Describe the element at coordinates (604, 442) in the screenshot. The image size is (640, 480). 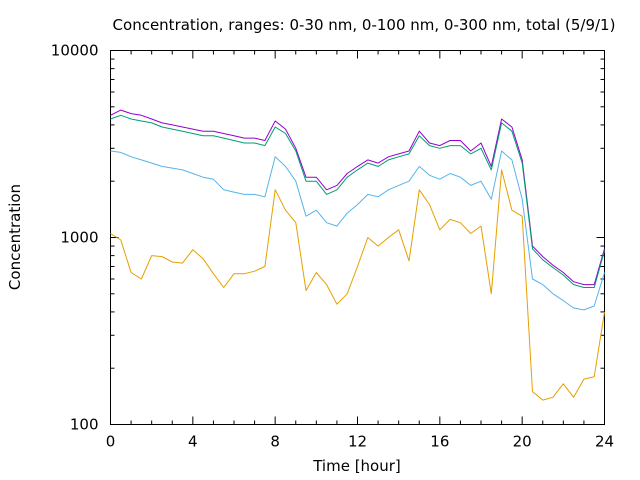
I see `x-tick-label: 24` at that location.